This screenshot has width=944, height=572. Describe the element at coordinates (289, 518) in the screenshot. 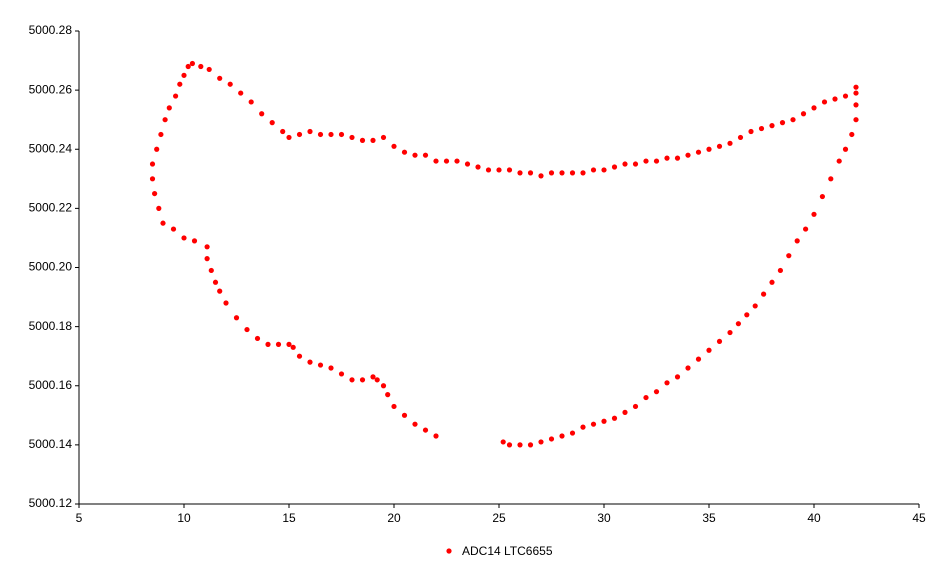

I see `x-tick-label: 15` at that location.